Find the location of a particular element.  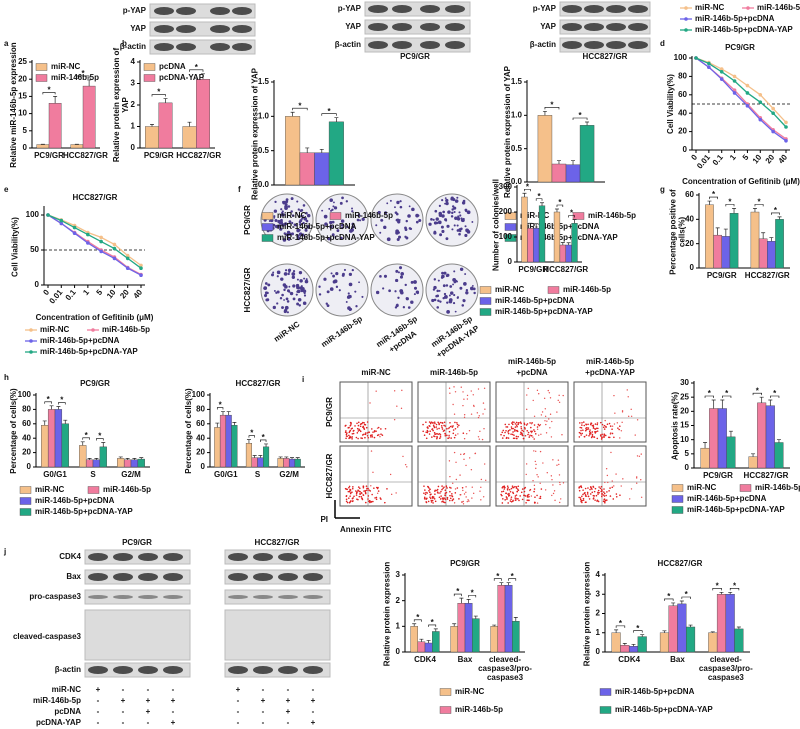

treatment-mark: - is located at coordinates (313, 711).